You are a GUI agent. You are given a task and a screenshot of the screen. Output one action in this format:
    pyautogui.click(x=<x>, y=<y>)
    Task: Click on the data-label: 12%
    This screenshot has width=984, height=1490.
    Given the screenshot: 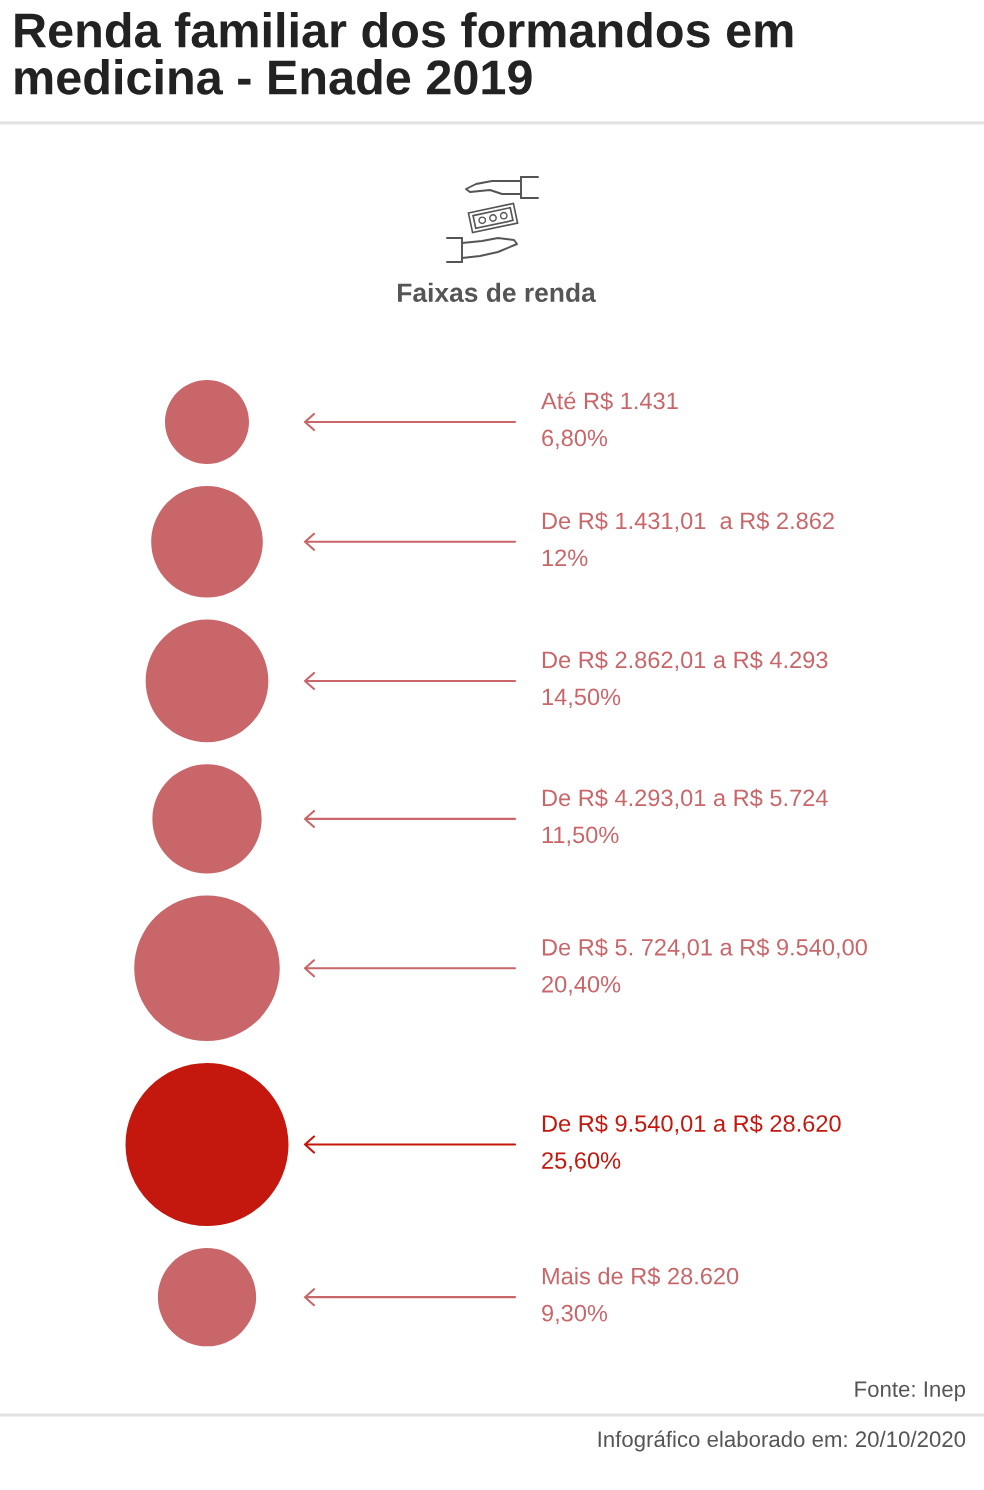 What is the action you would take?
    pyautogui.click(x=565, y=558)
    